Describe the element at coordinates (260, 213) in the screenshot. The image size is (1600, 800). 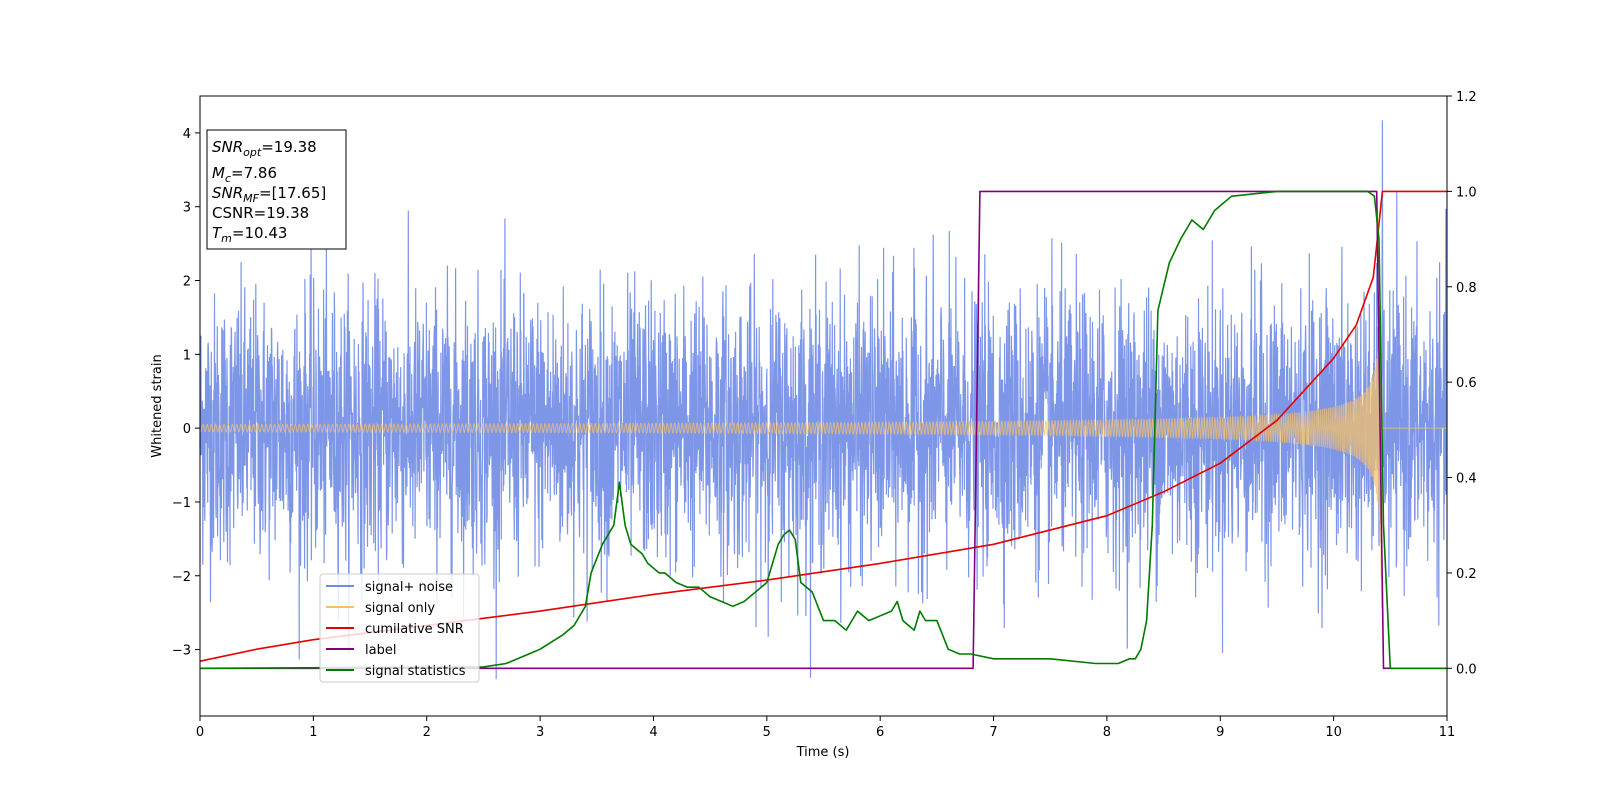
I see `info-line: CSNR=19.38` at that location.